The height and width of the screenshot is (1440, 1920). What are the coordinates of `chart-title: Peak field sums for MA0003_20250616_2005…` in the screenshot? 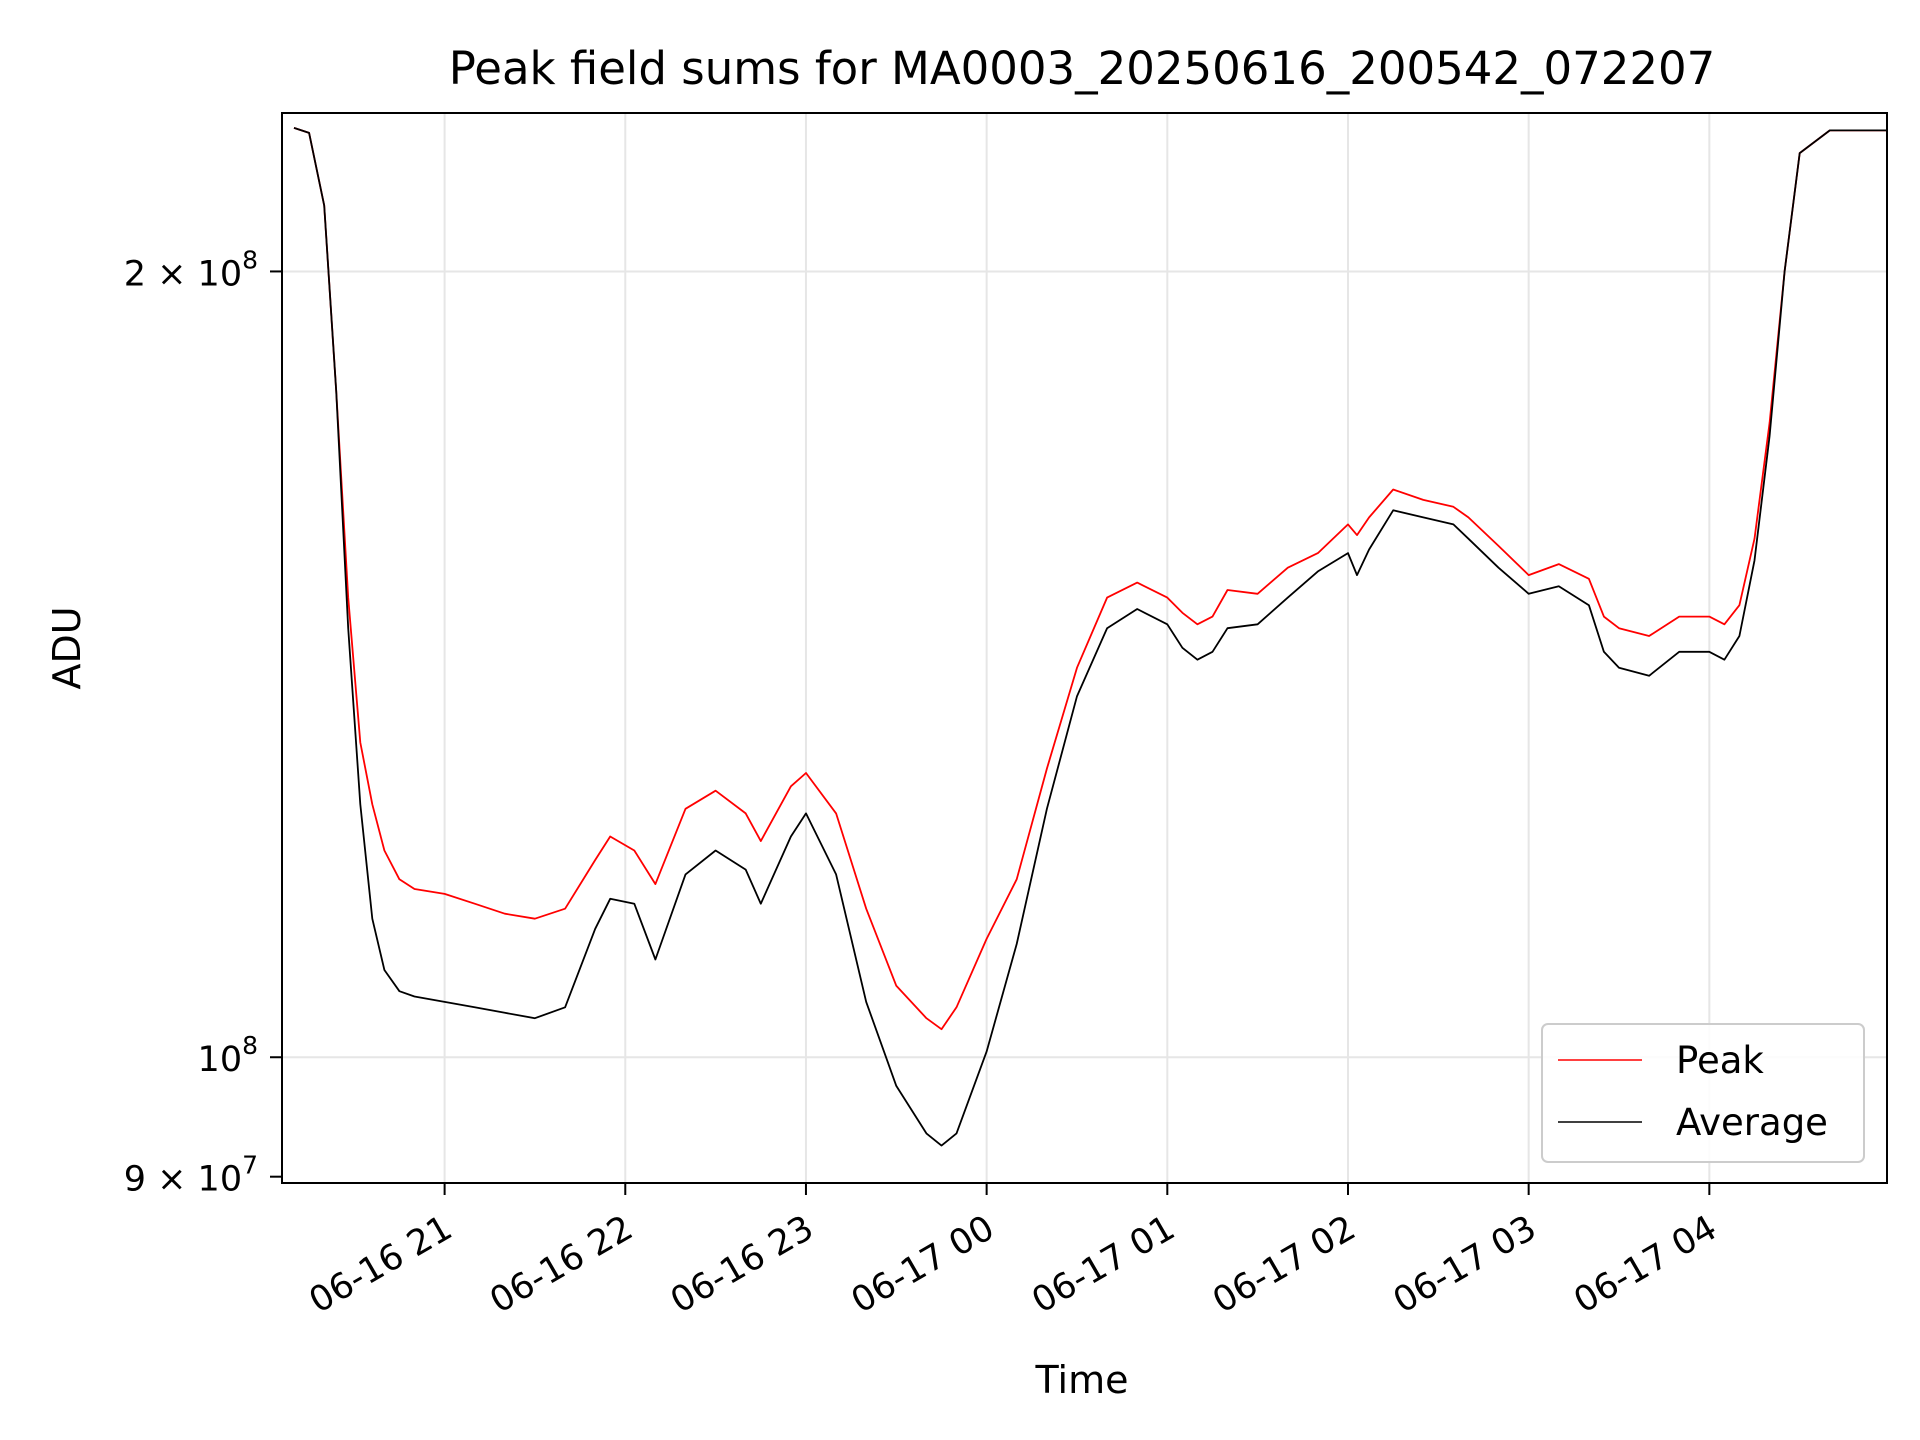 It's located at (1082, 68).